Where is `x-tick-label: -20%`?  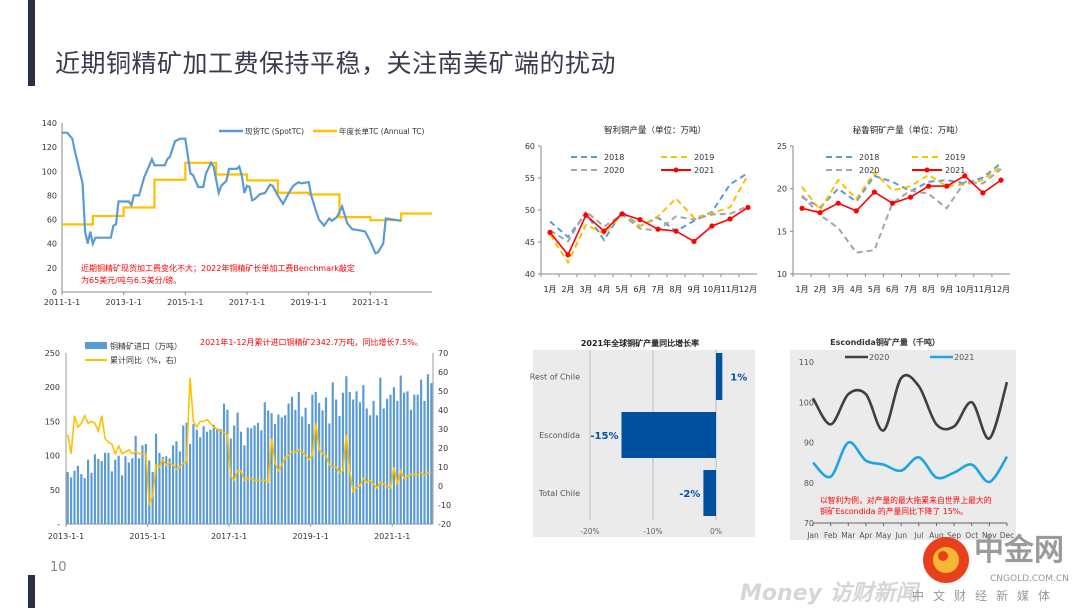
x-tick-label: -20% is located at coordinates (589, 531).